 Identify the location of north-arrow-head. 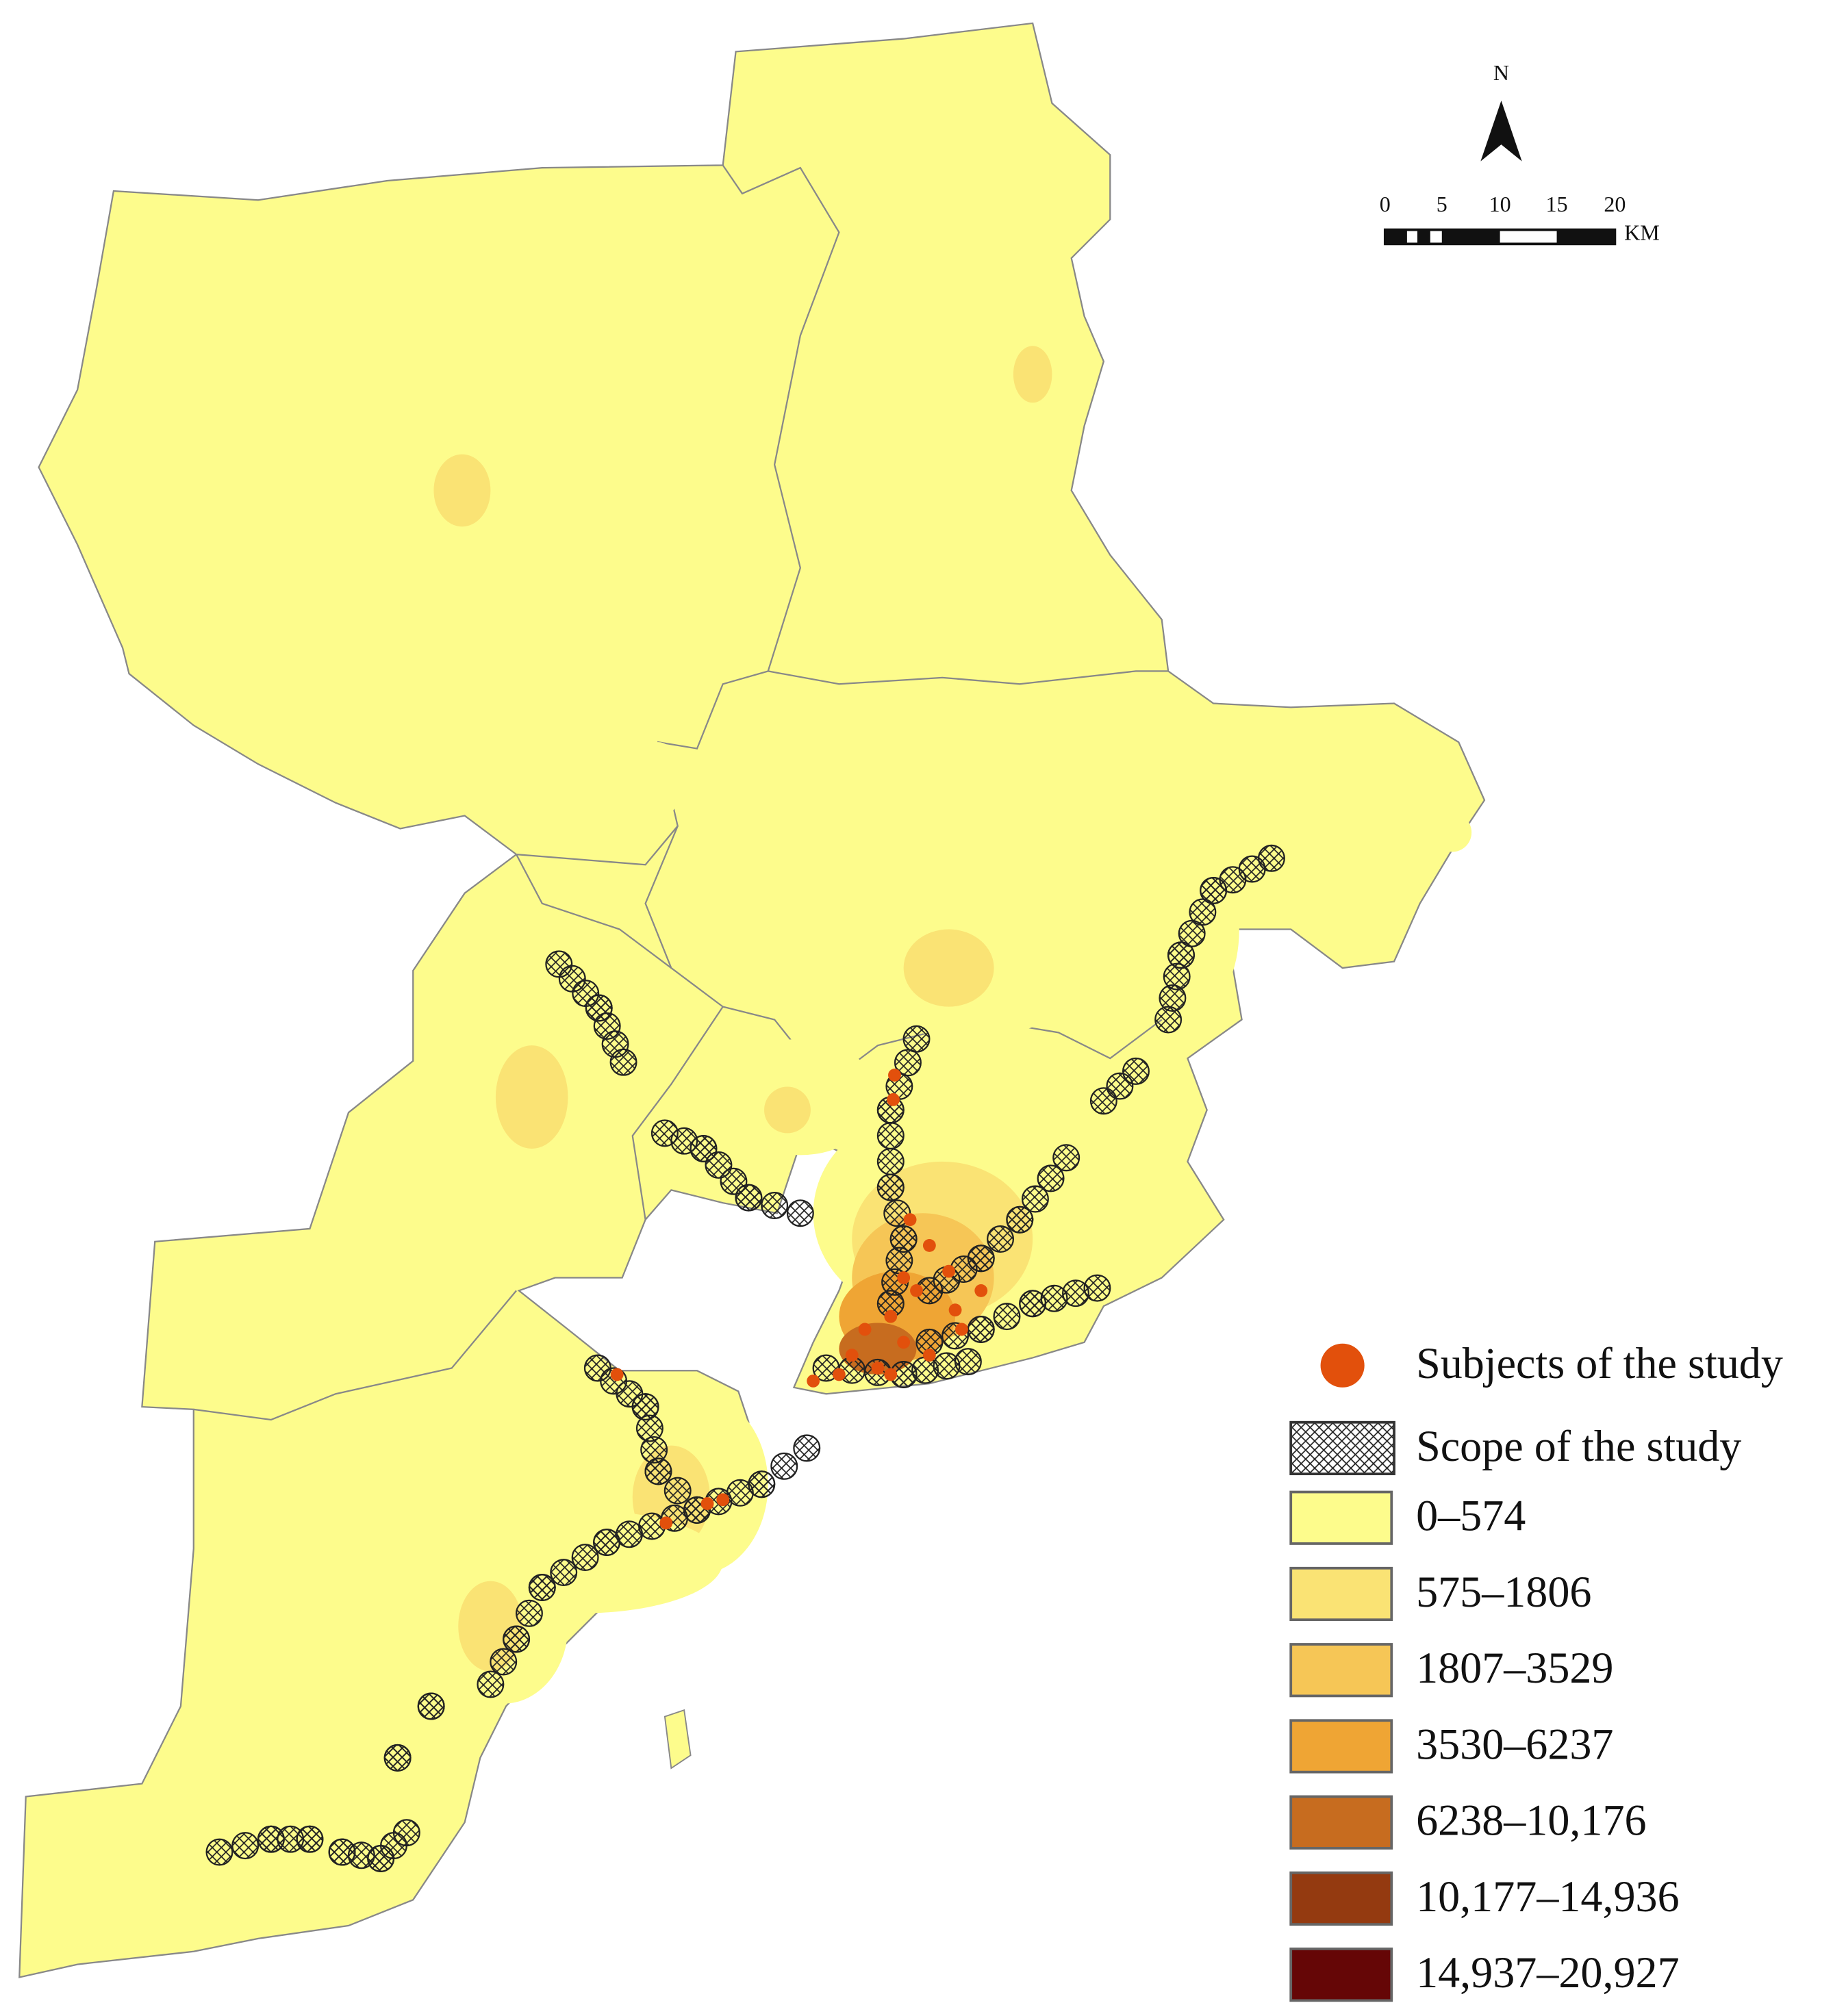
(1501, 131).